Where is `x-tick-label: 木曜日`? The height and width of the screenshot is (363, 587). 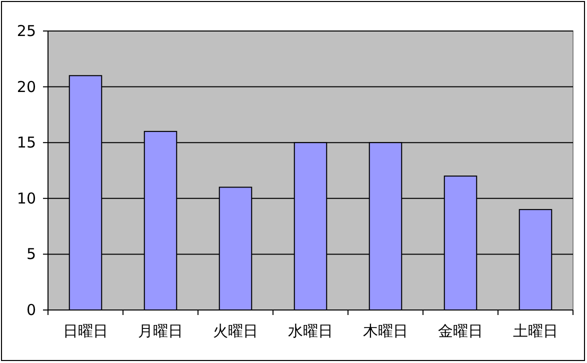 x-tick-label: 木曜日 is located at coordinates (385, 331).